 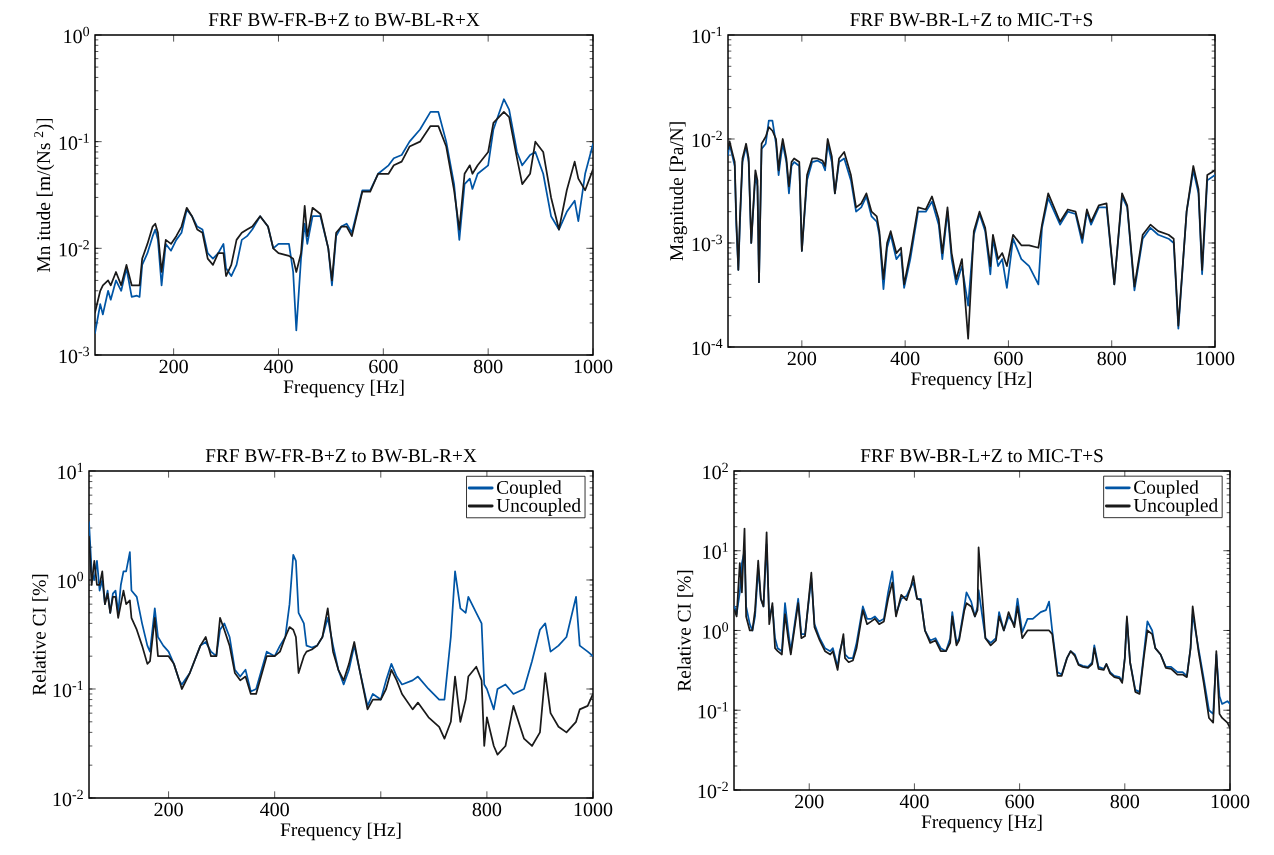 What do you see at coordinates (44, 195) in the screenshot?
I see `y-axis-title: Mn itude [m/(Ns $^{2}$)]` at bounding box center [44, 195].